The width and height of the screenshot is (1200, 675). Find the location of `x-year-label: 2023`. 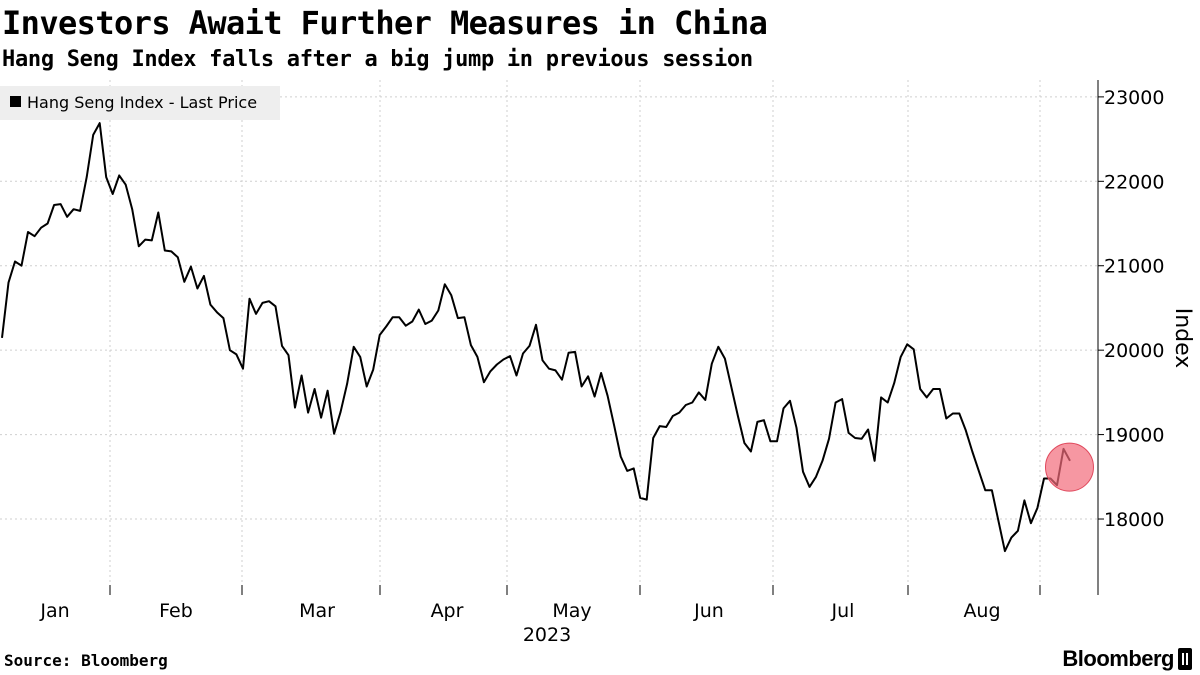

x-year-label: 2023 is located at coordinates (547, 635).